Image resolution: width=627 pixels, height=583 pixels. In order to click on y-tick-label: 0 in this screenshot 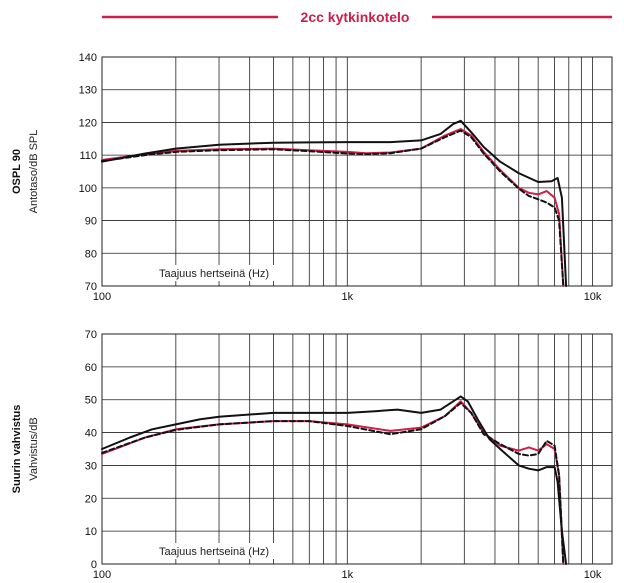, I will do `click(94, 565)`.